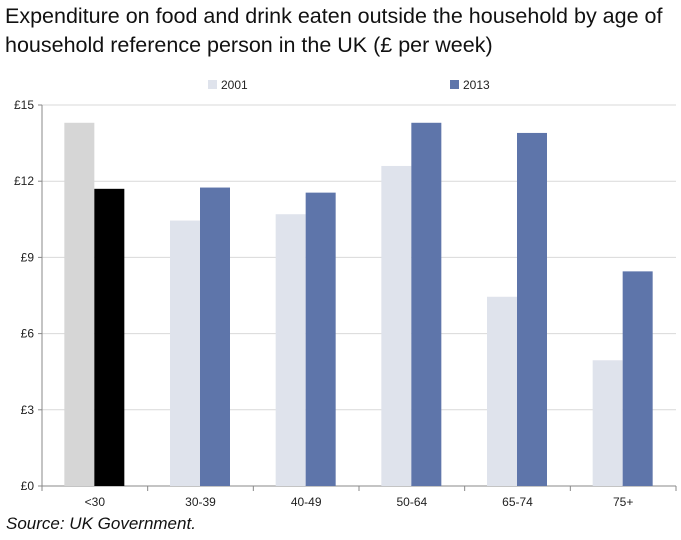 This screenshot has height=540, width=681. What do you see at coordinates (79, 304) in the screenshot?
I see `bar-2001-<30` at bounding box center [79, 304].